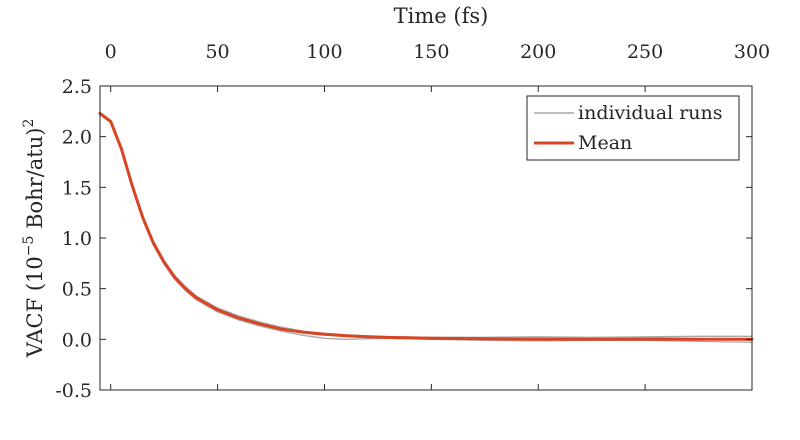 The image size is (800, 440). What do you see at coordinates (35, 307) in the screenshot?
I see `y-axis-label-main: VACF (10` at bounding box center [35, 307].